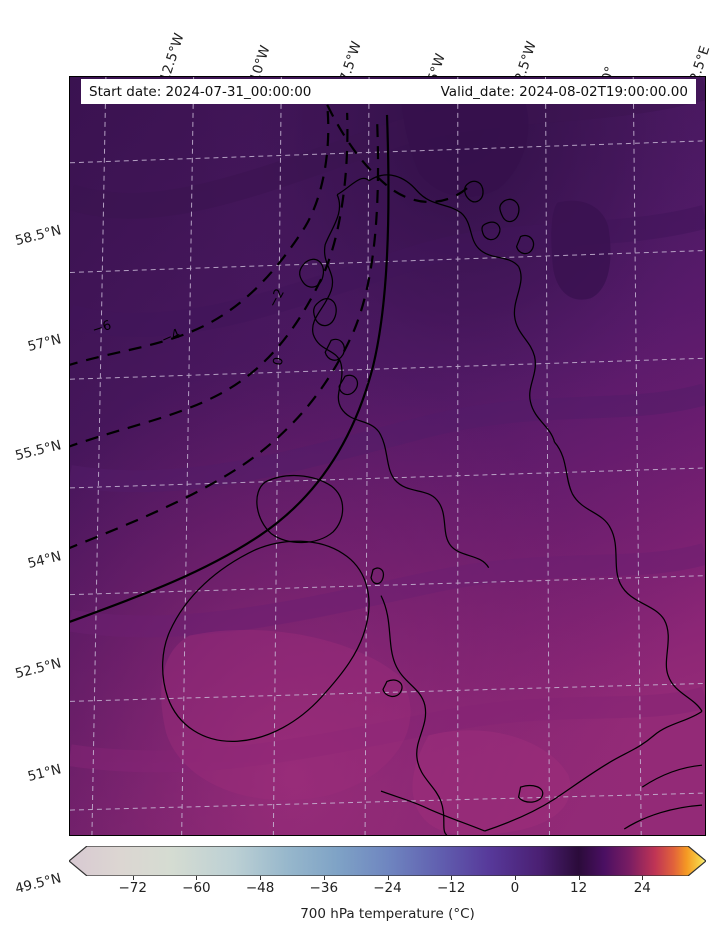 The width and height of the screenshot is (716, 949). What do you see at coordinates (38, 236) in the screenshot?
I see `y-axis-tick-label: 58.5°N` at bounding box center [38, 236].